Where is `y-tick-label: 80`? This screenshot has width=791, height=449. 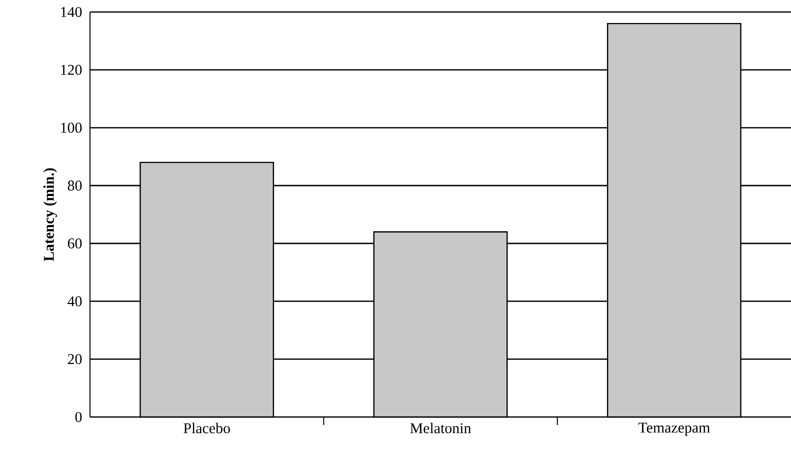 y-tick-label: 80 is located at coordinates (75, 185).